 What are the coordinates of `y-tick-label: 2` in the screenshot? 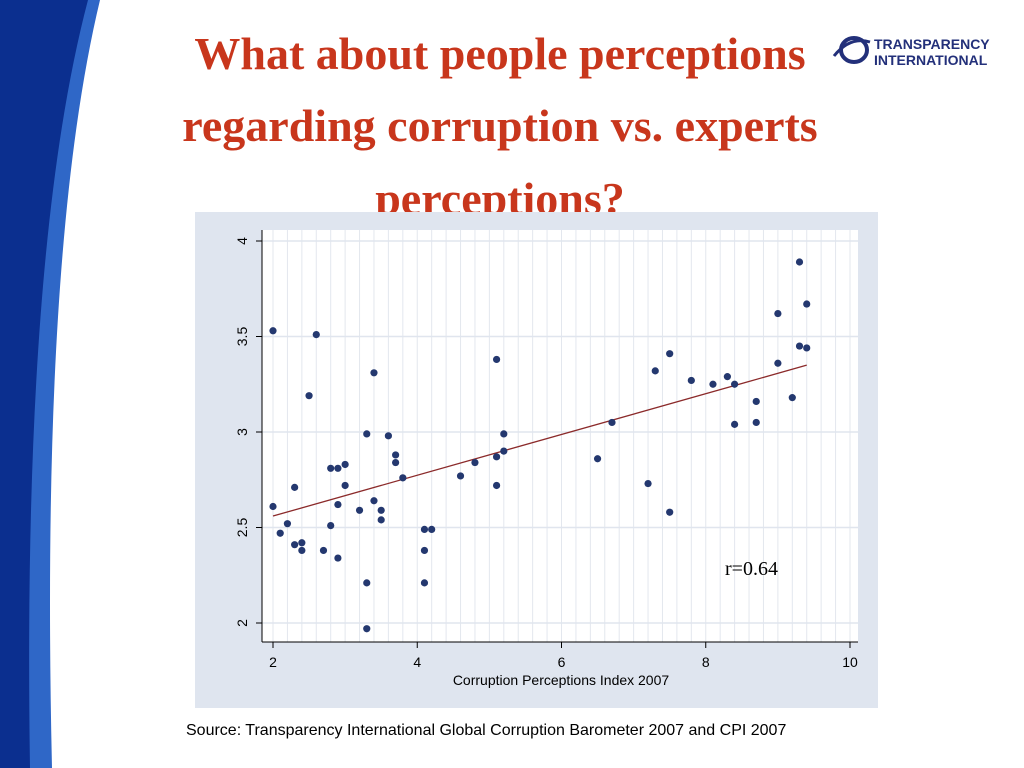 It's located at (242, 623).